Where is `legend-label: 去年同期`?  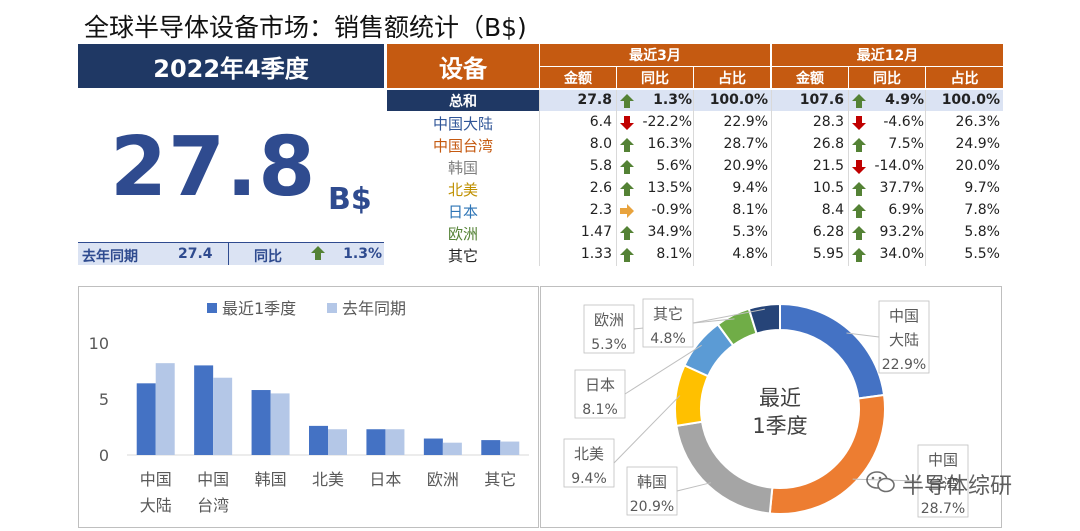 legend-label: 去年同期 is located at coordinates (374, 308).